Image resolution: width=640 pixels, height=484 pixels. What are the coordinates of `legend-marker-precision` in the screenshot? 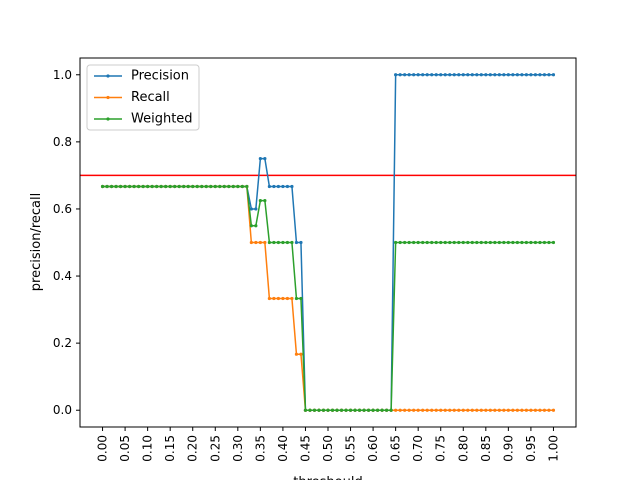 It's located at (108, 76).